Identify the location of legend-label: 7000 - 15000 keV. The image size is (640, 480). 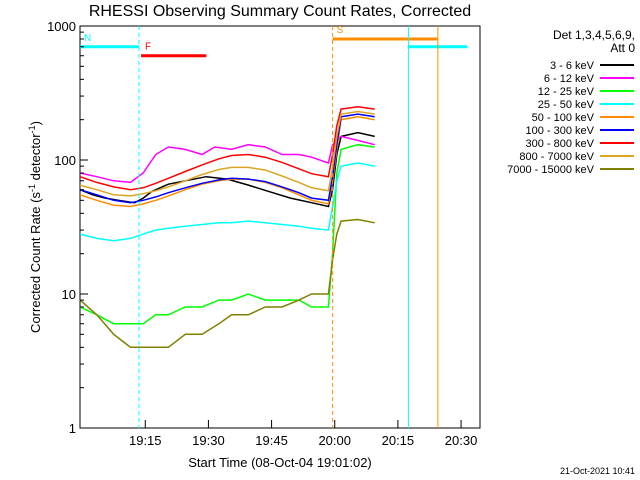
(551, 170).